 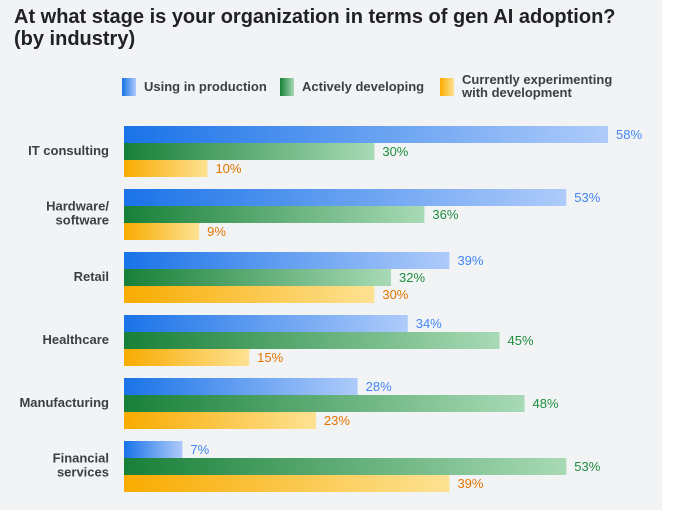 What do you see at coordinates (337, 420) in the screenshot?
I see `value-label: 23%` at bounding box center [337, 420].